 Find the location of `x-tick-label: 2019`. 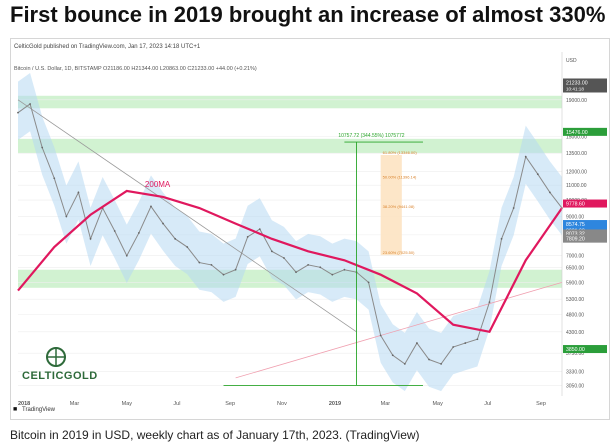

x-tick-label: 2019 is located at coordinates (335, 404).